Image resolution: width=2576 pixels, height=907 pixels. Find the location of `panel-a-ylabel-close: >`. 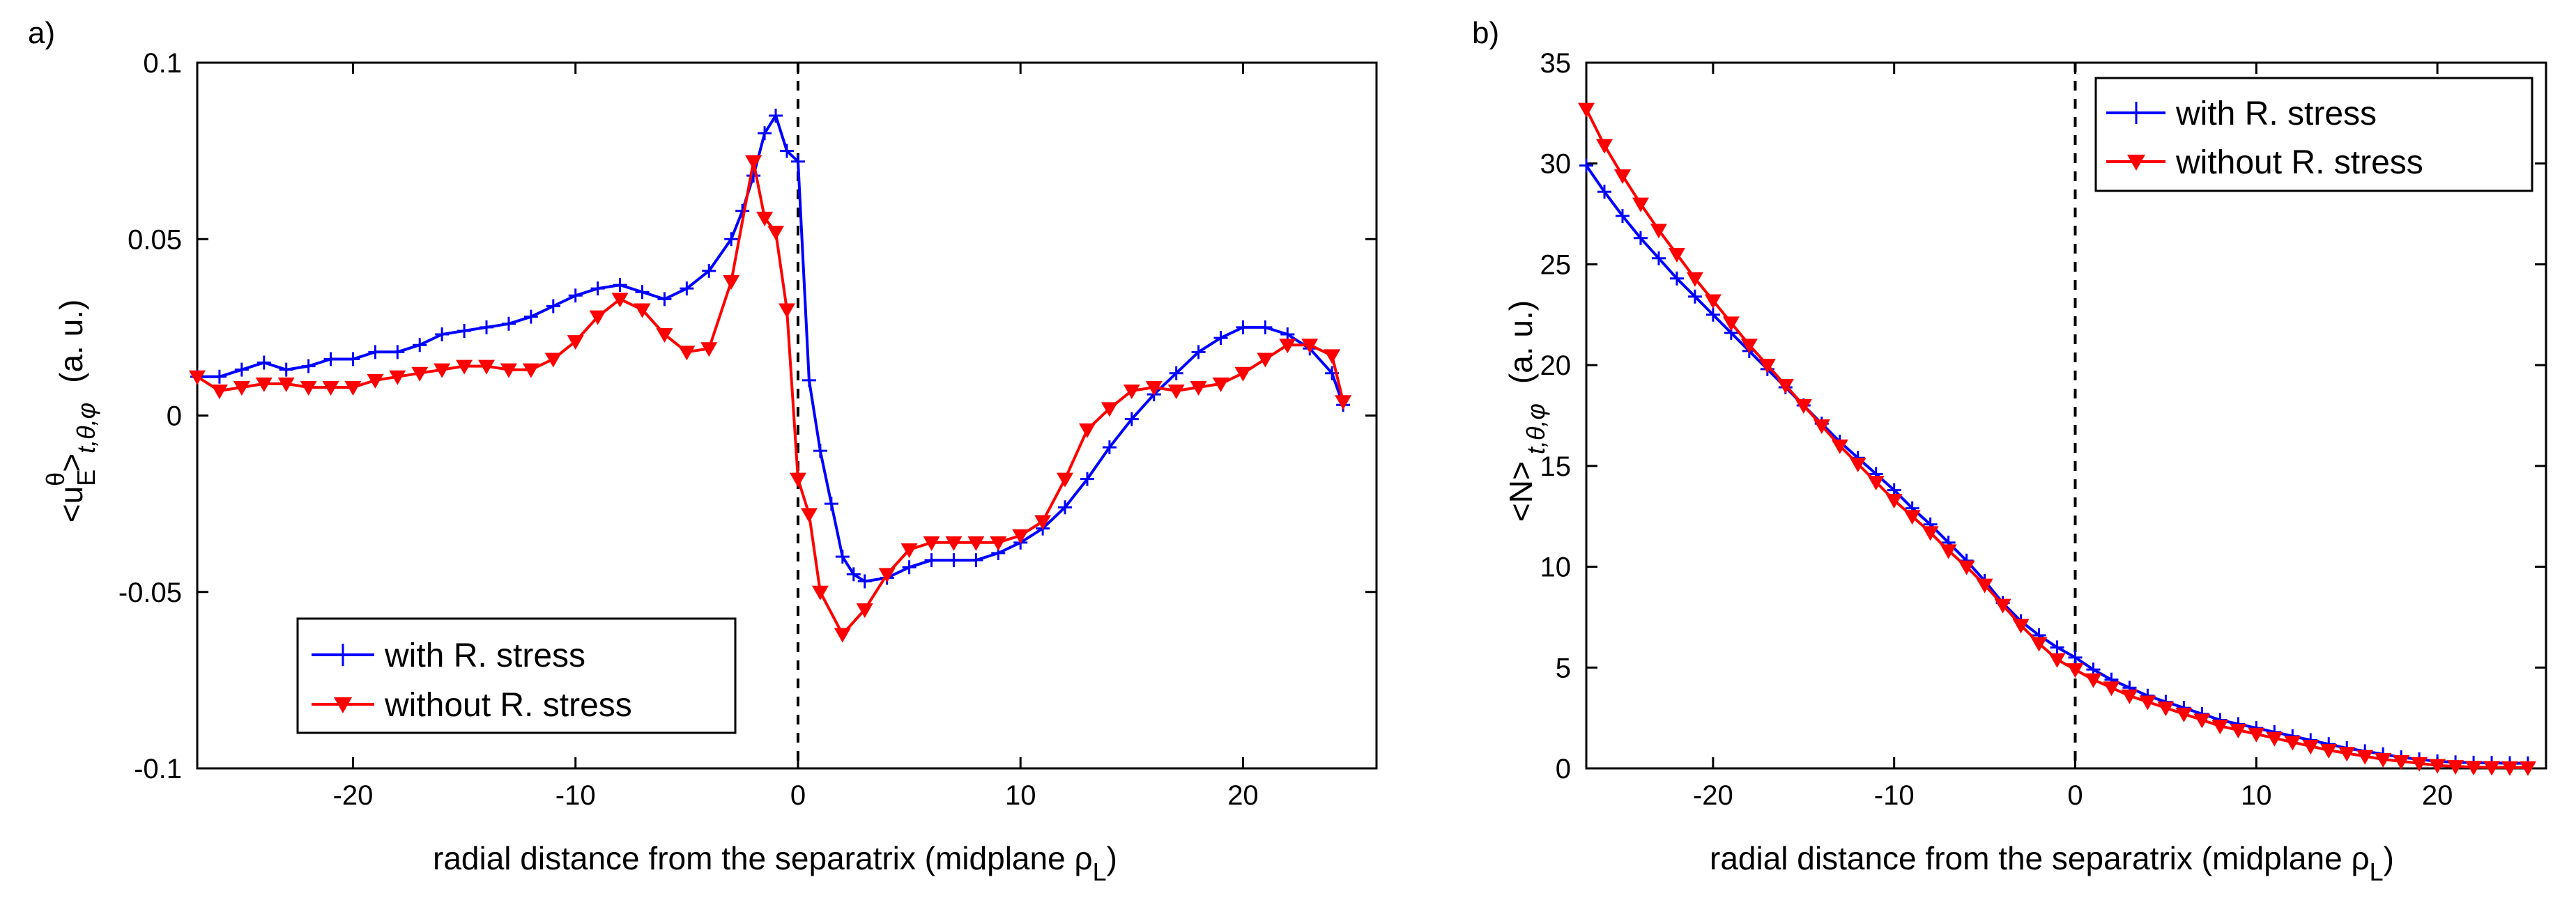

panel-a-ylabel-close: > is located at coordinates (71, 463).